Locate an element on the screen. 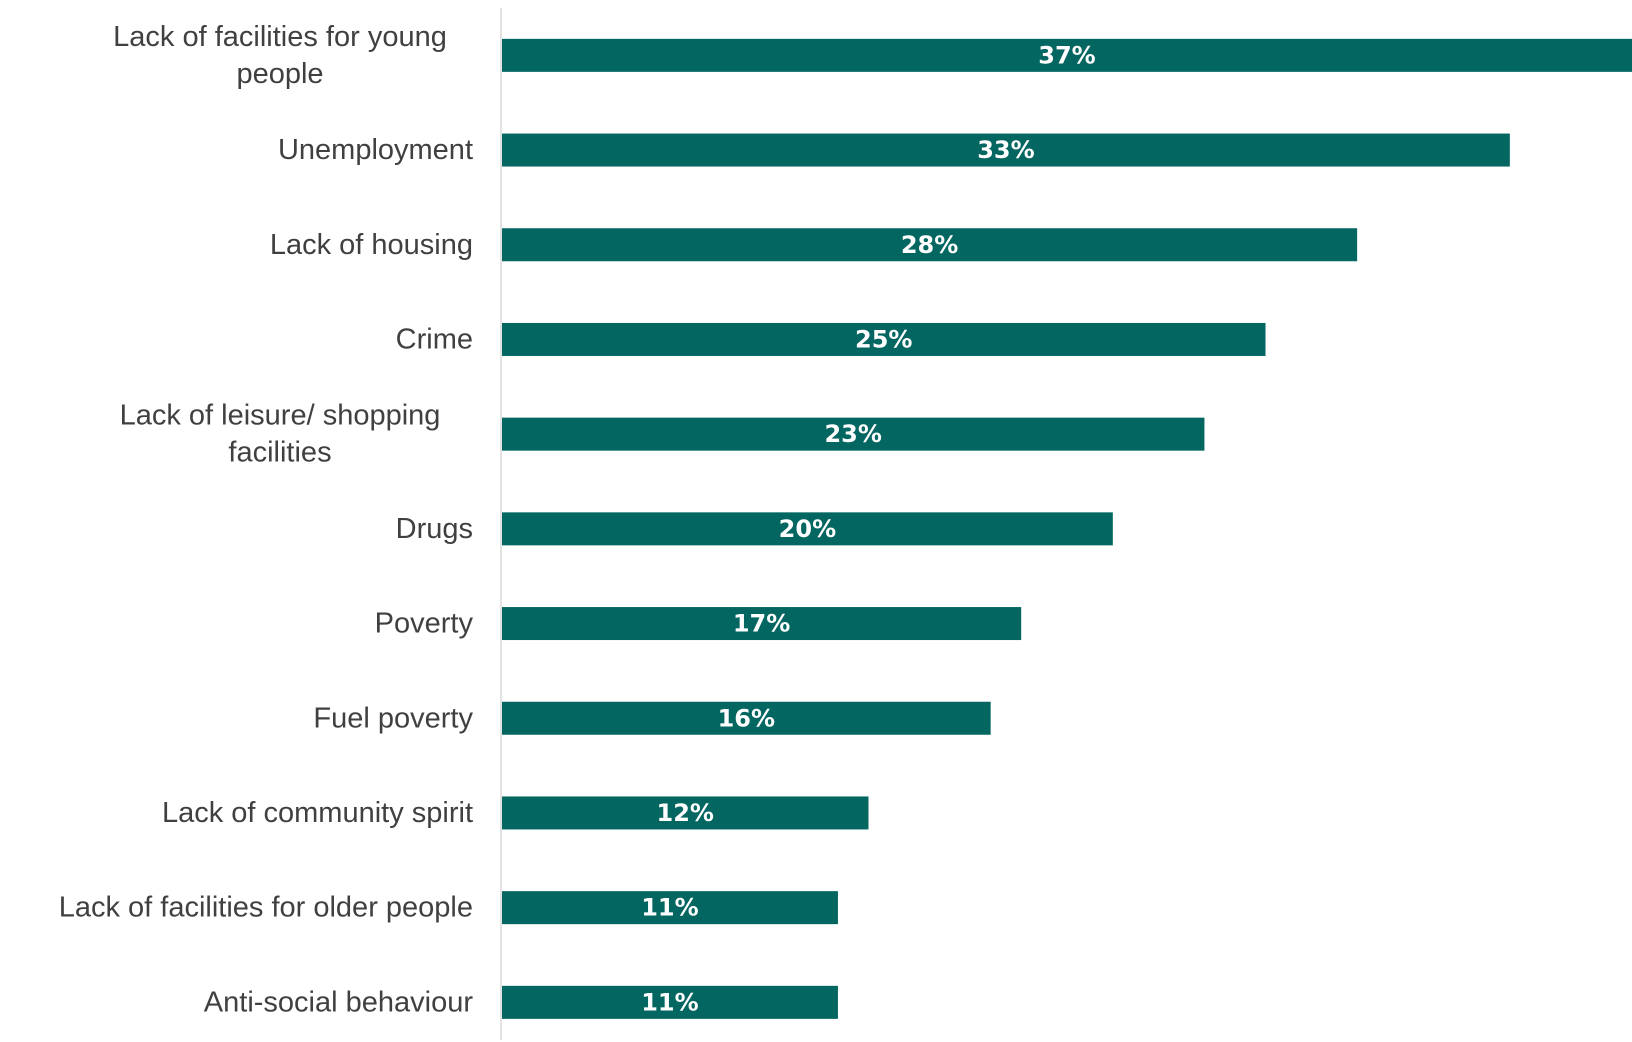 The height and width of the screenshot is (1042, 1632). category-label-line: Unemployment is located at coordinates (375, 150).